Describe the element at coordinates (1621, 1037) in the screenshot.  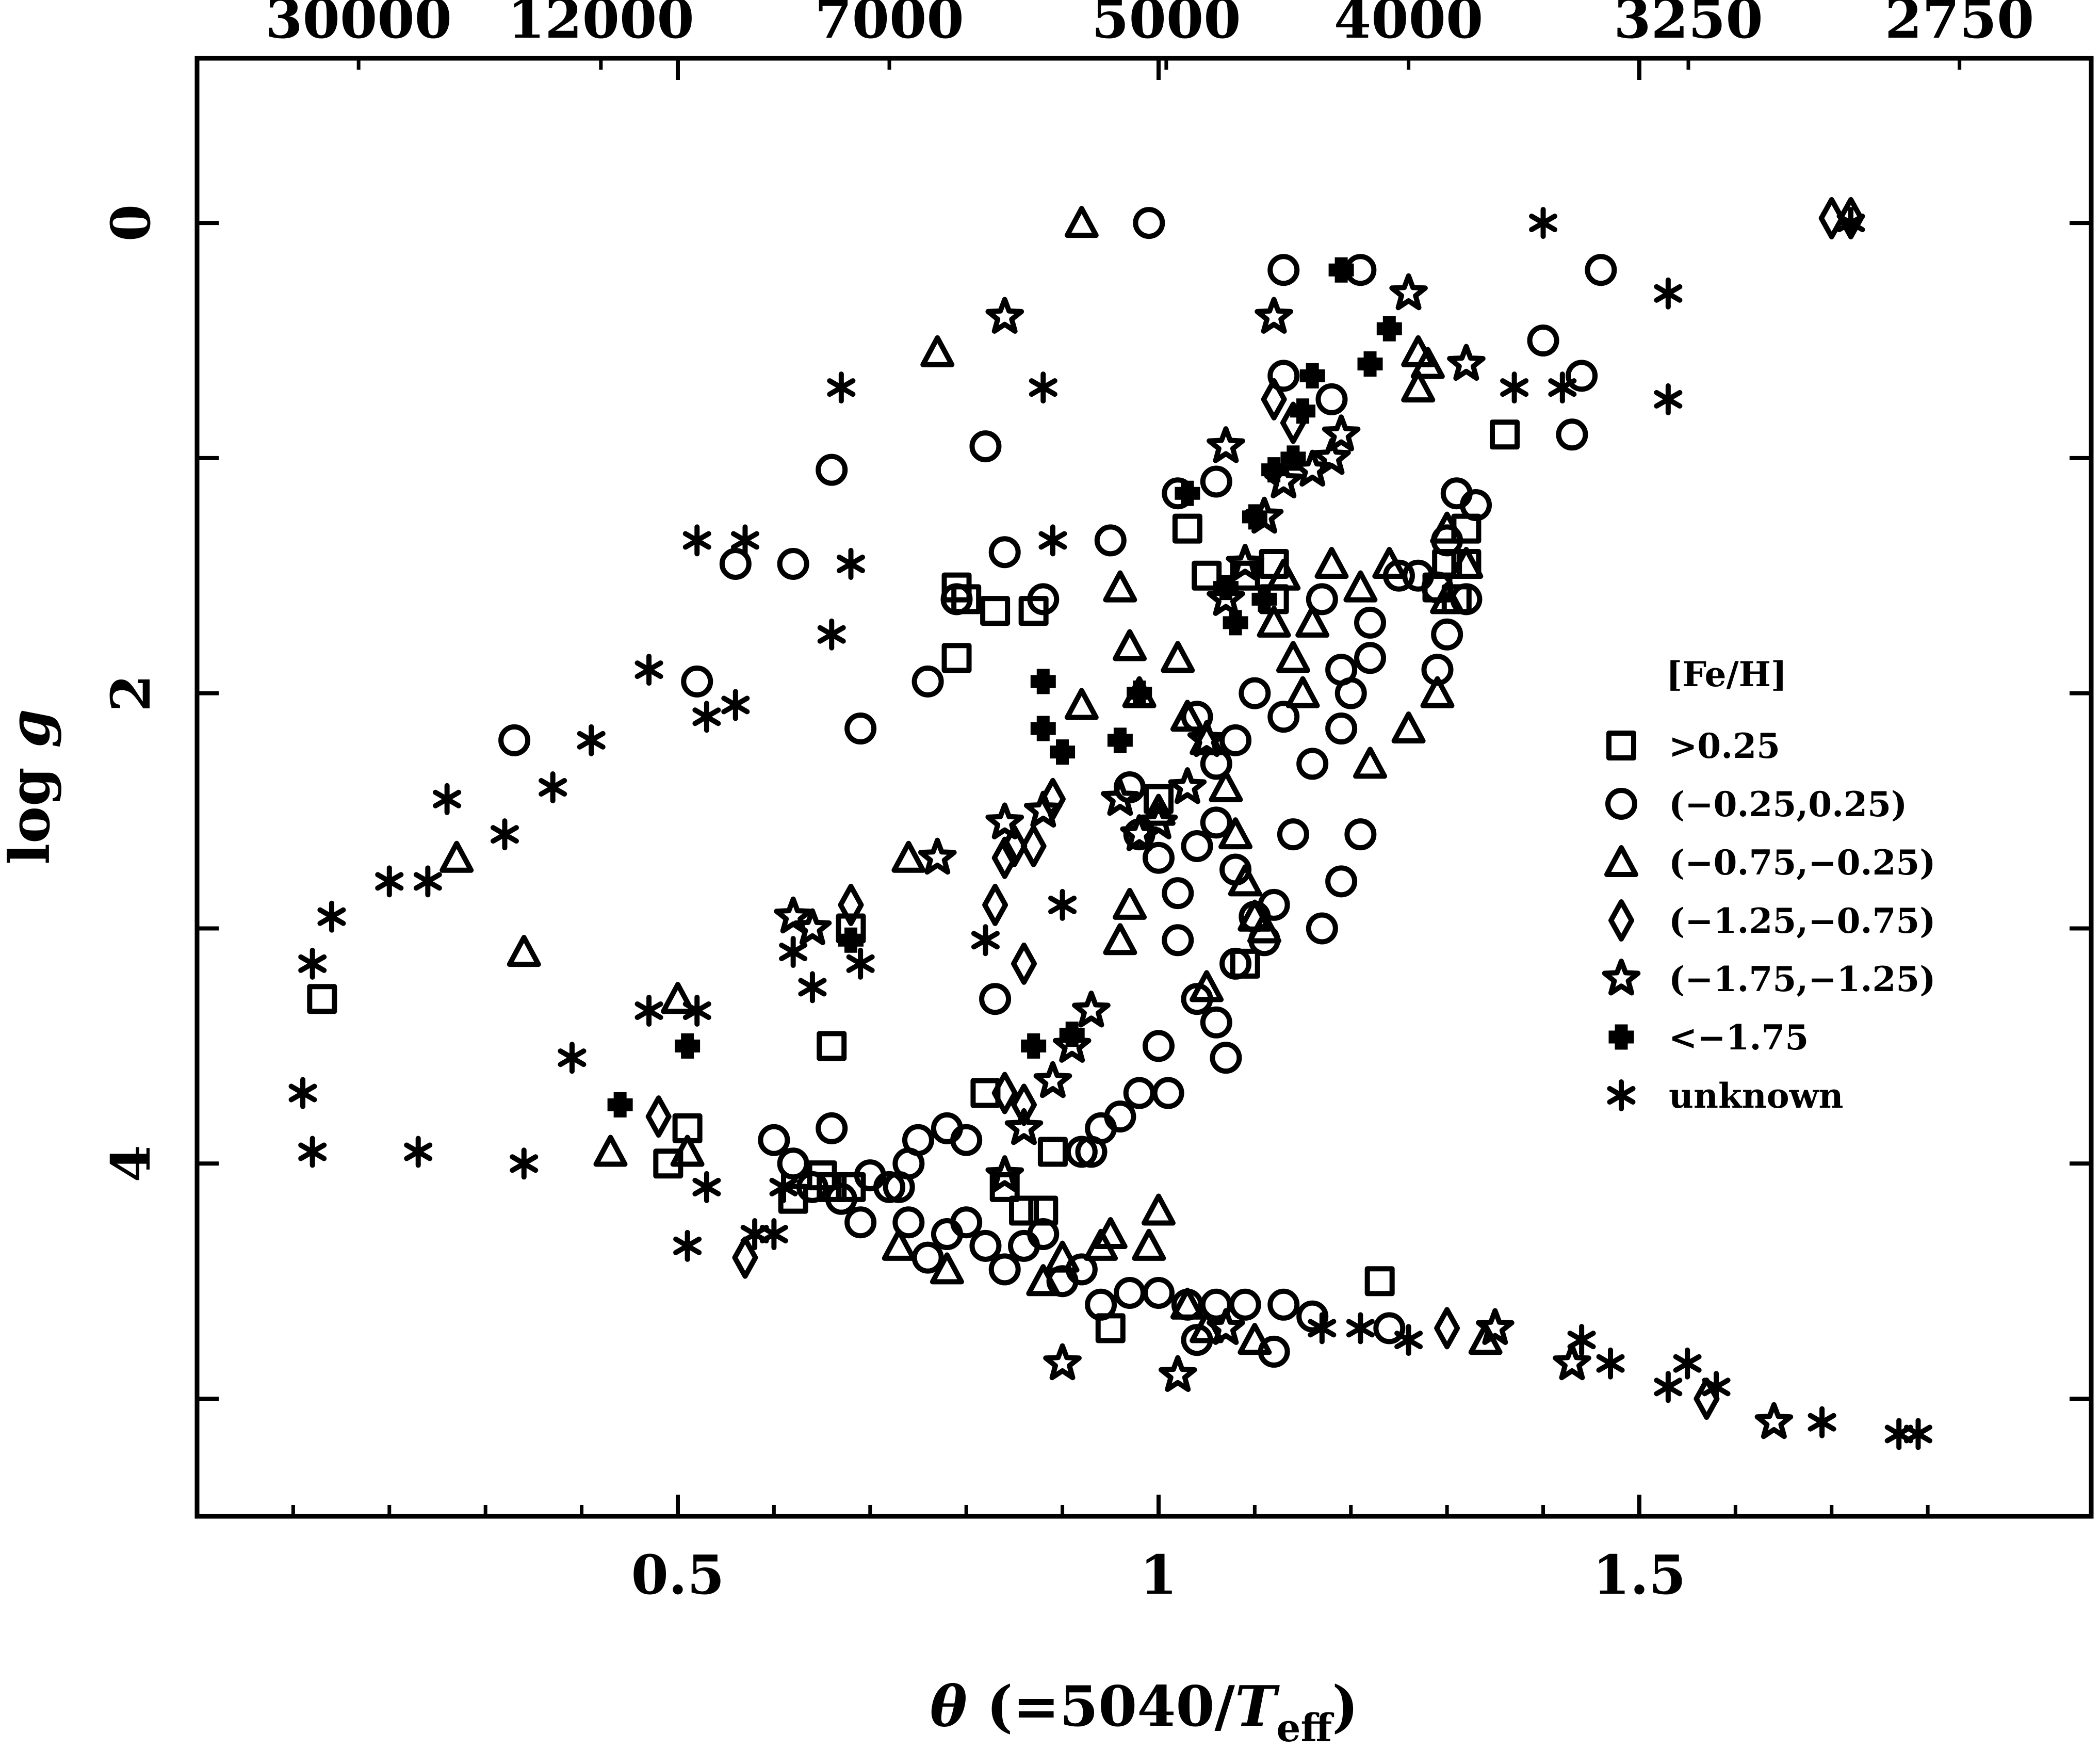
I see `legend-symbol-cross` at that location.